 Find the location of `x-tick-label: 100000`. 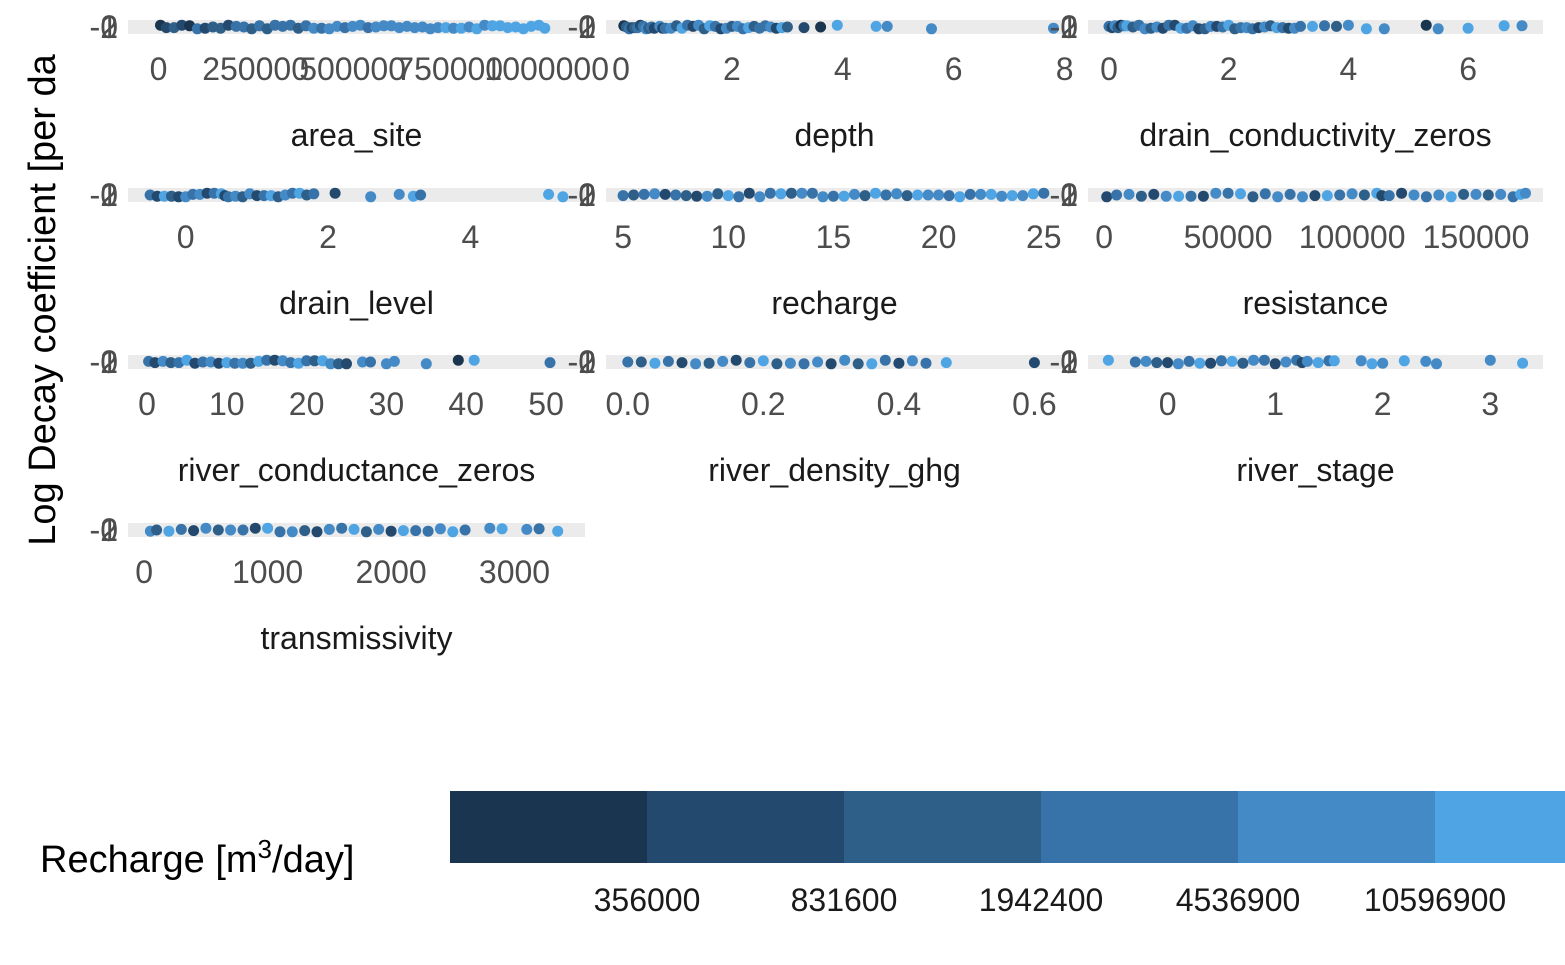

x-tick-label: 100000 is located at coordinates (1352, 237).